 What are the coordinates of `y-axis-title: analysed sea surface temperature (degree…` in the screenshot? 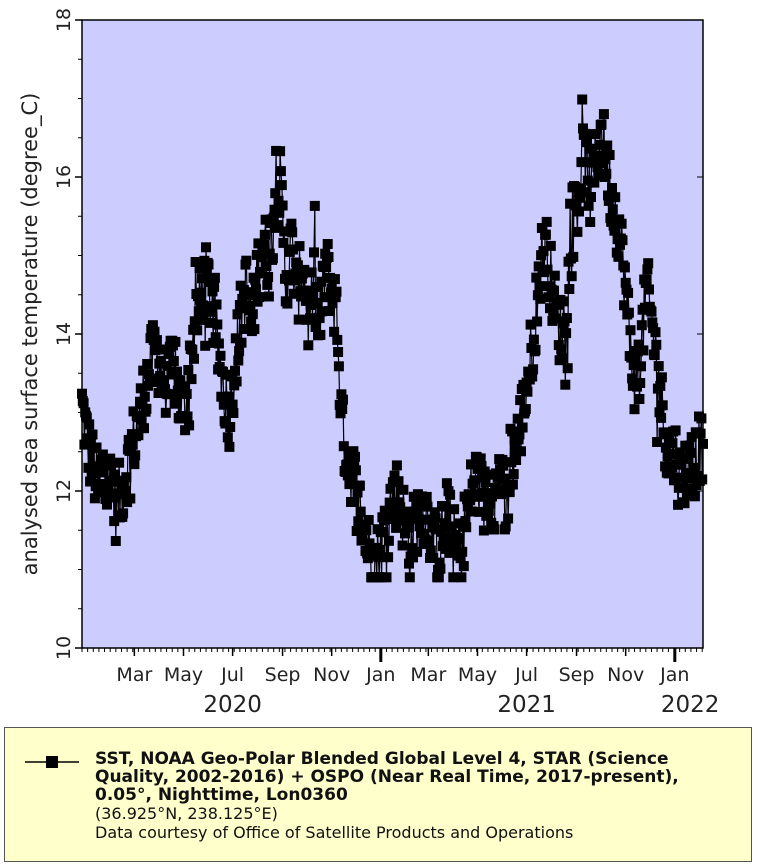 It's located at (30, 334).